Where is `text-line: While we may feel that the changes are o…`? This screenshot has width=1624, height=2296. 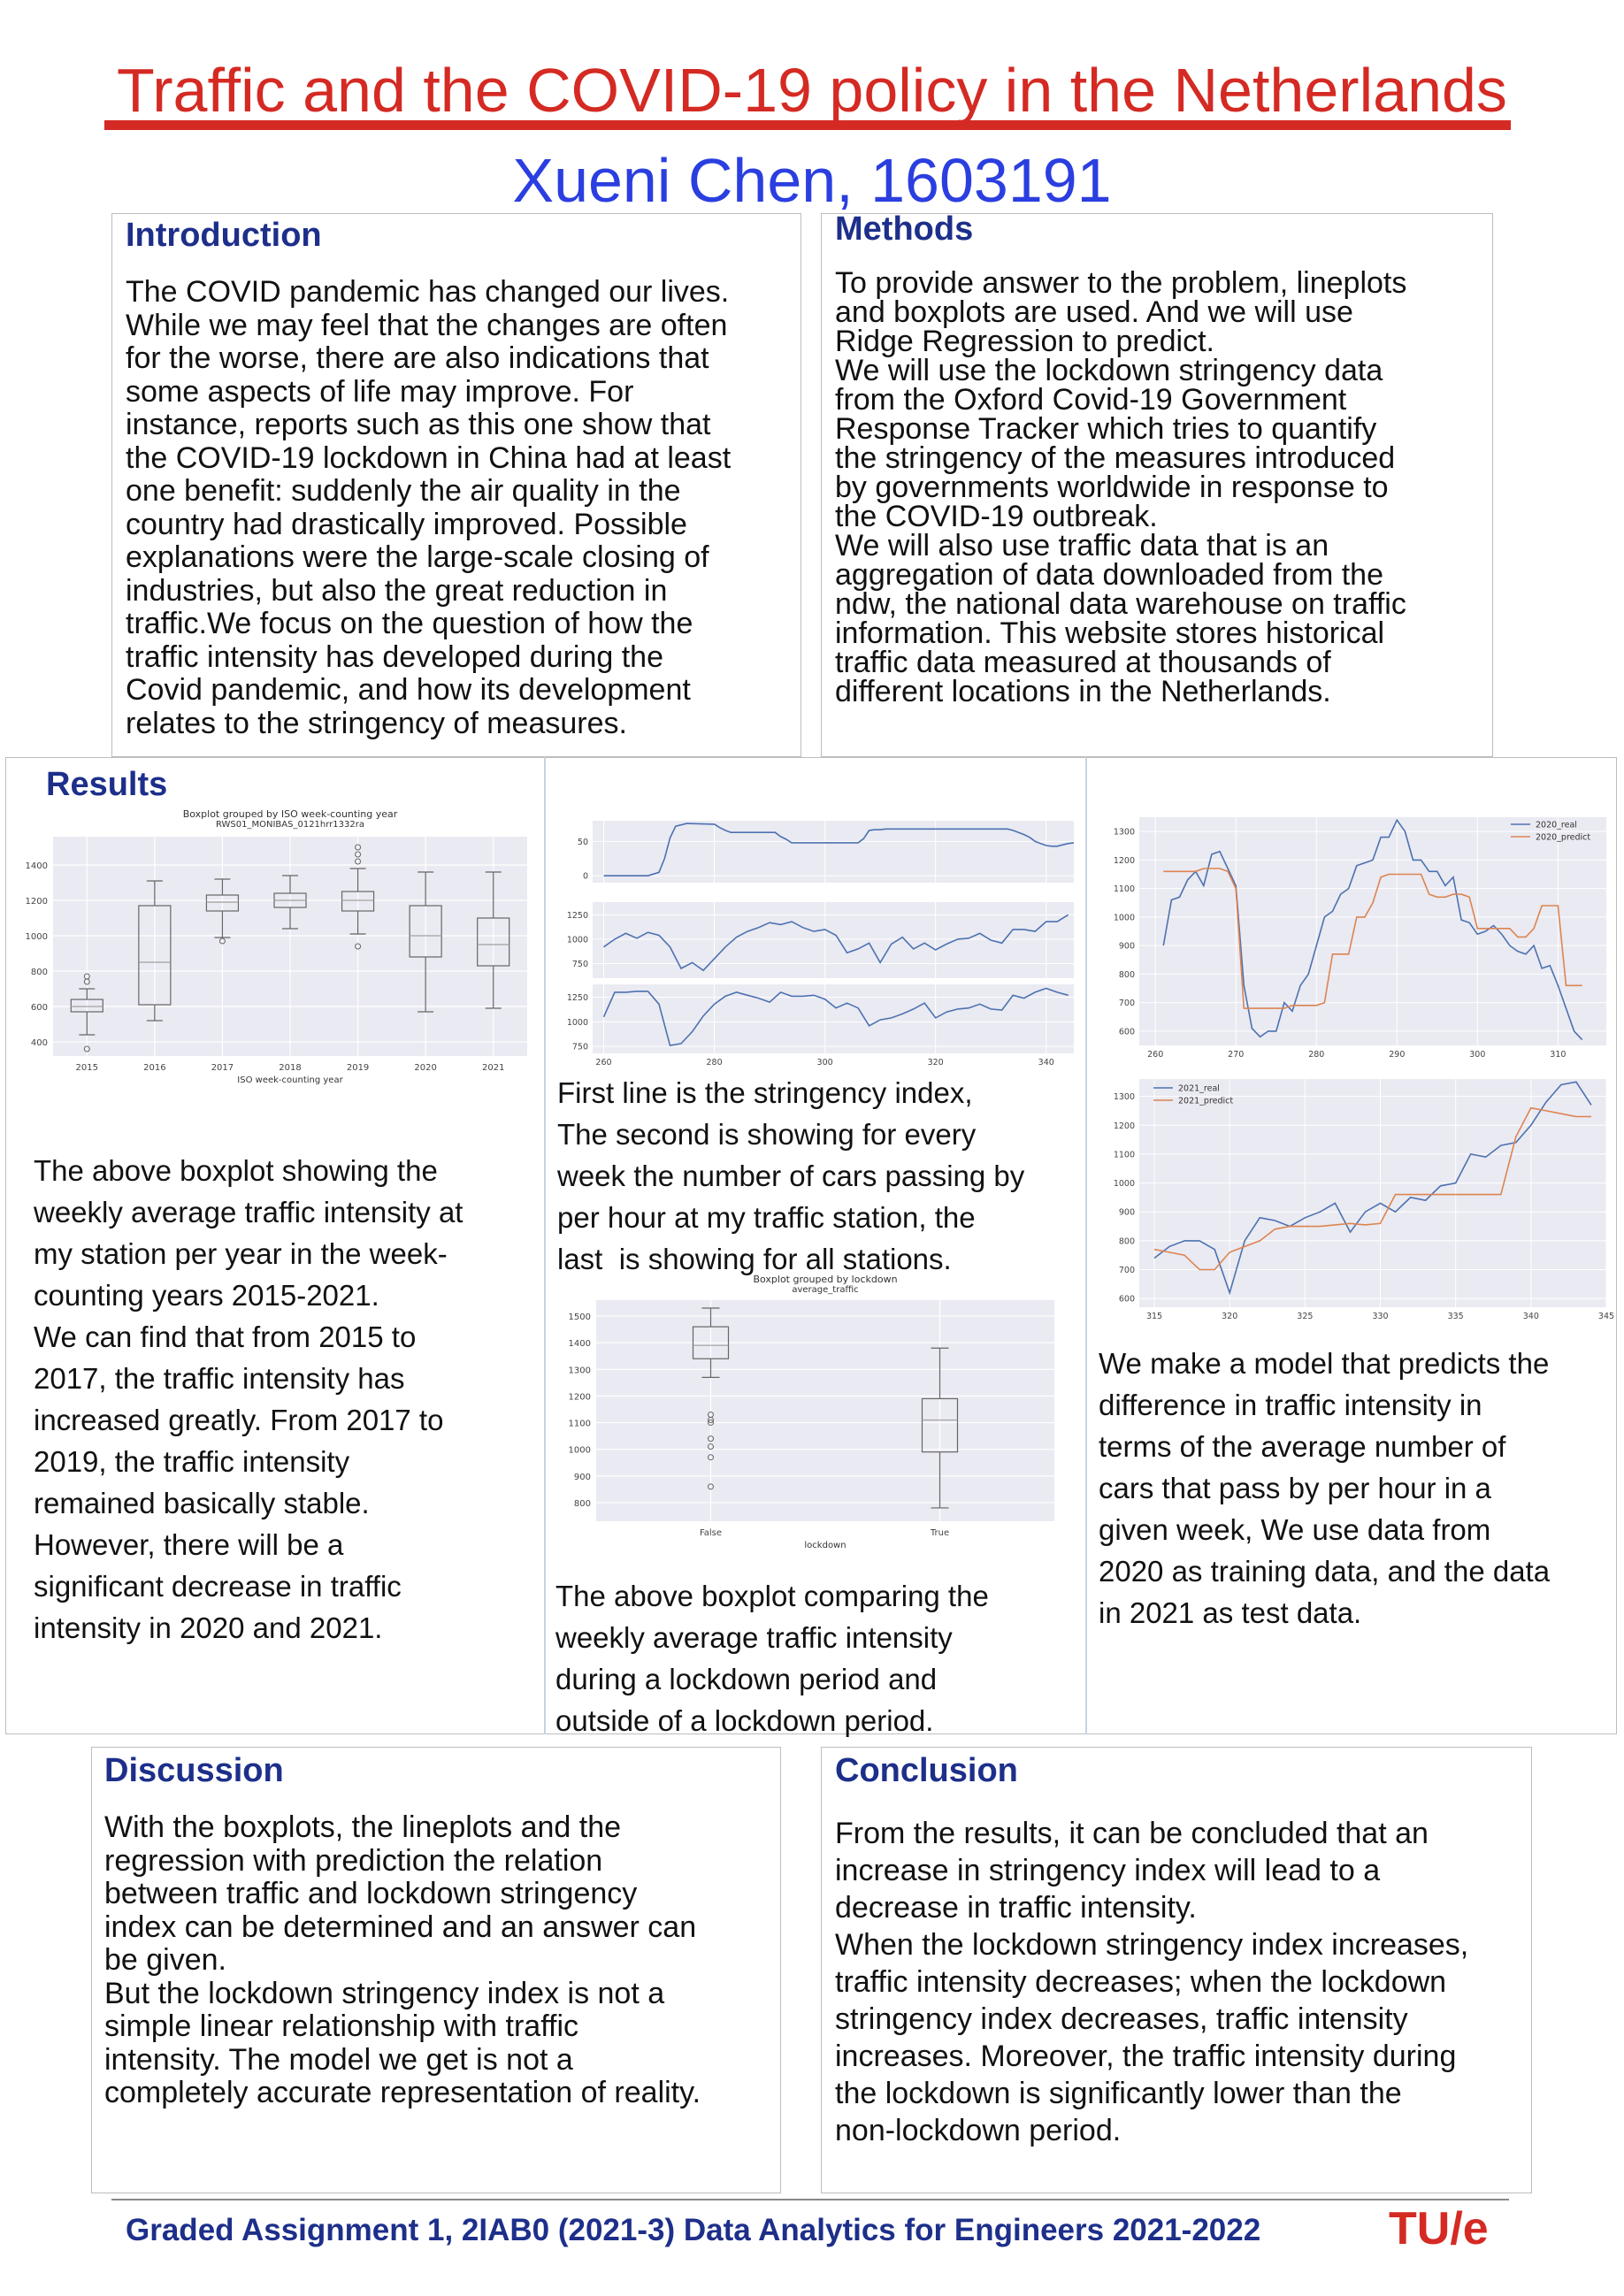 text-line: While we may feel that the changes are o… is located at coordinates (427, 325).